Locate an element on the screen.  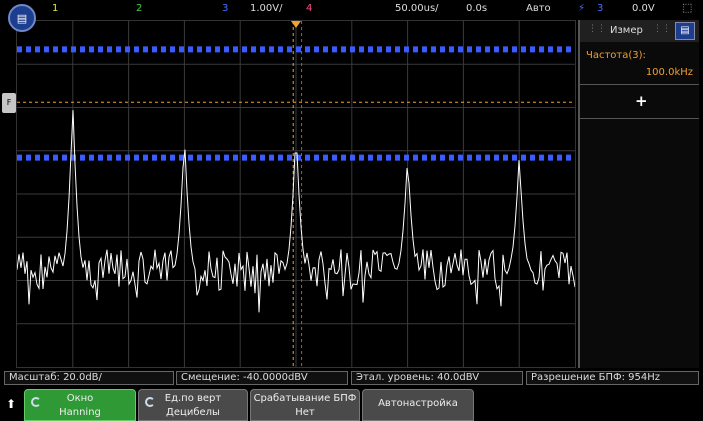
window-softkey-value: Hanning is located at coordinates (80, 412).